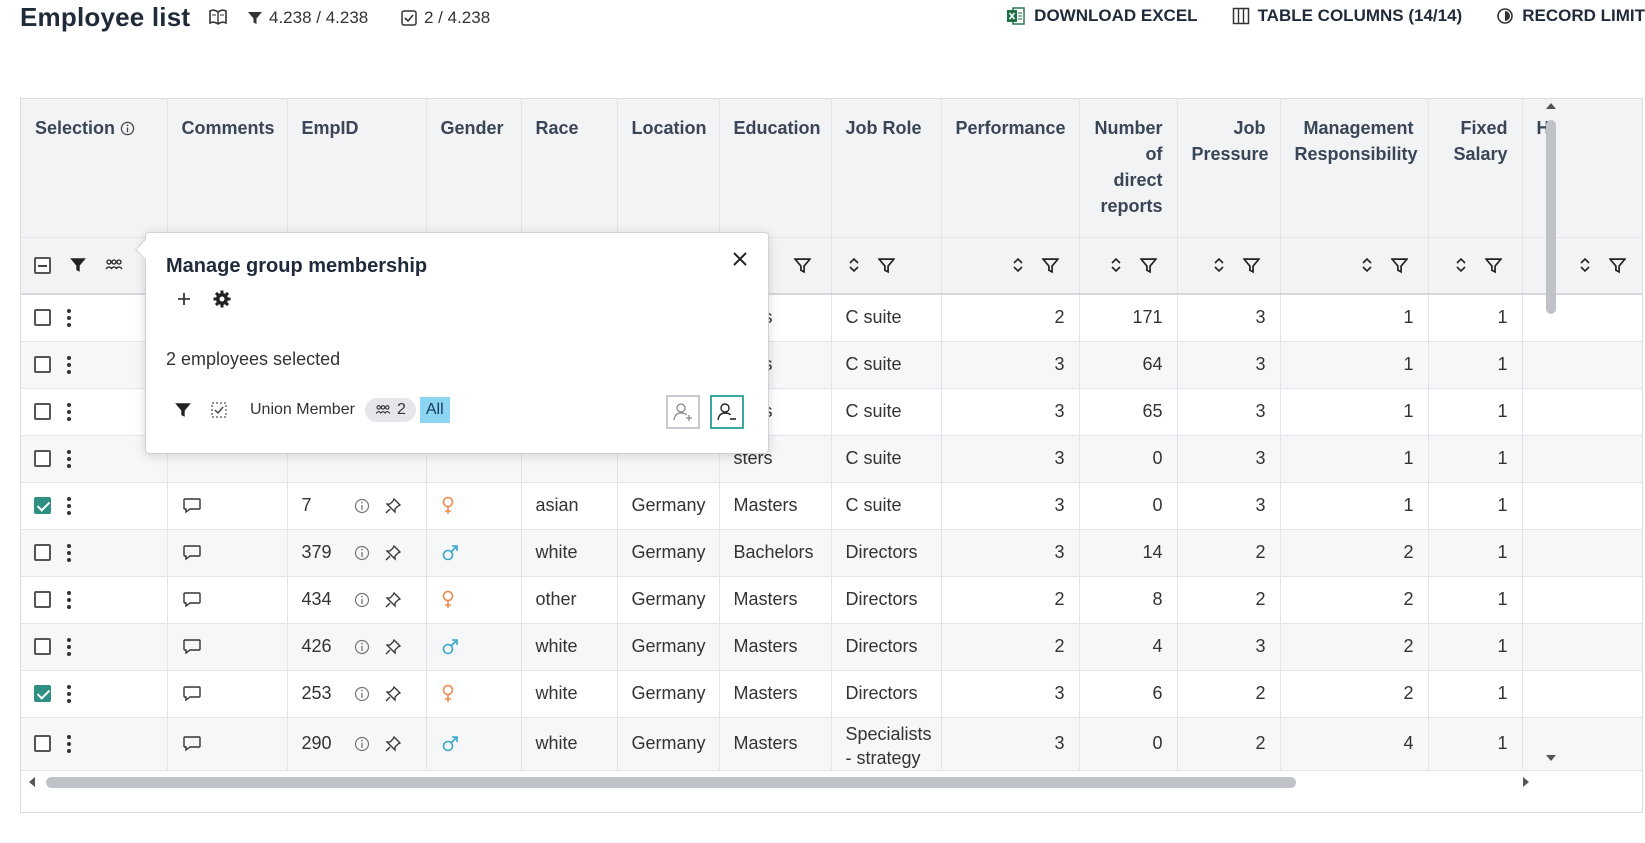 The image size is (1645, 843). I want to click on race-cell: white, so click(569, 744).